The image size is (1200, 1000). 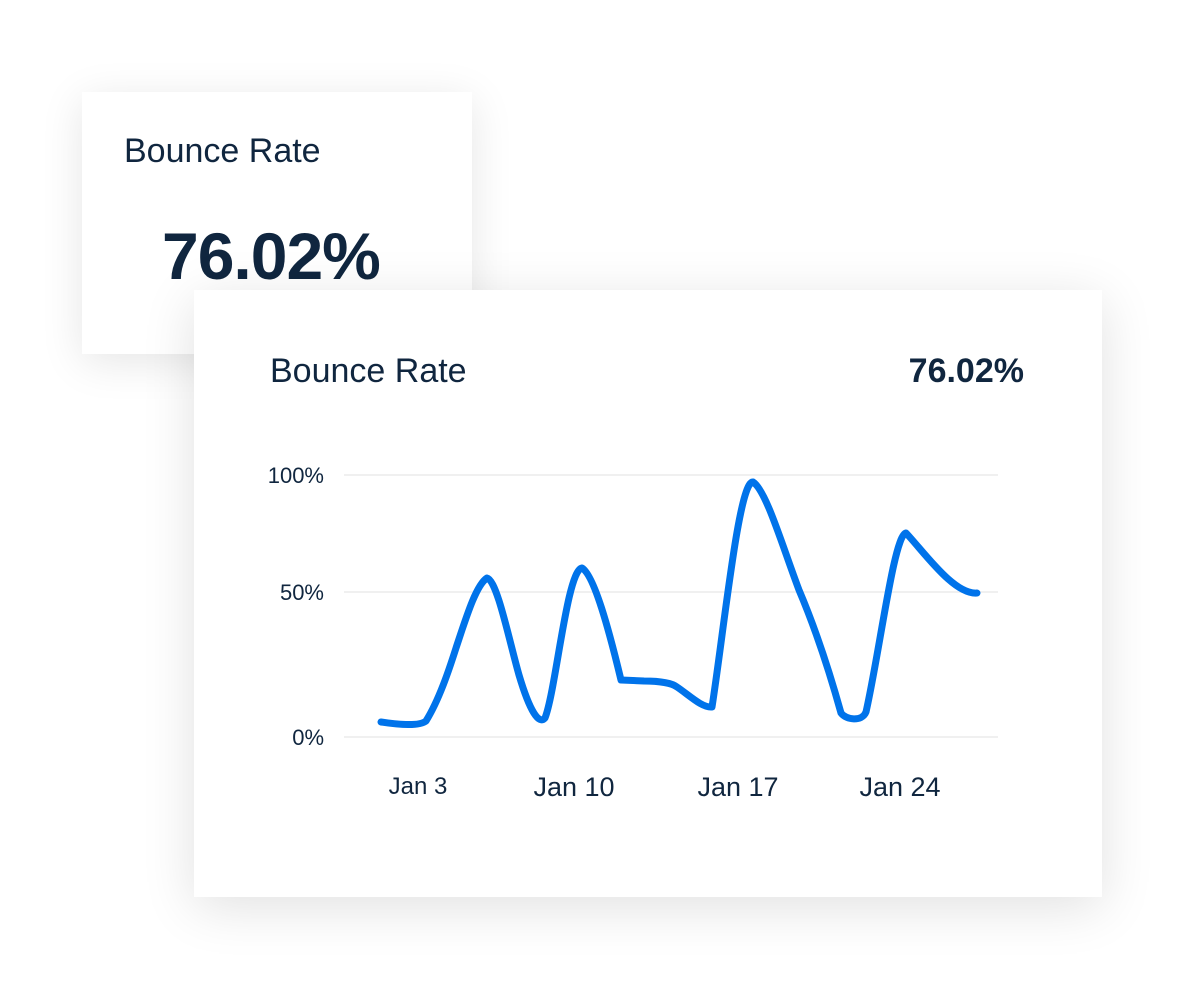 What do you see at coordinates (899, 787) in the screenshot?
I see `x-tick-jan24: Jan 24` at bounding box center [899, 787].